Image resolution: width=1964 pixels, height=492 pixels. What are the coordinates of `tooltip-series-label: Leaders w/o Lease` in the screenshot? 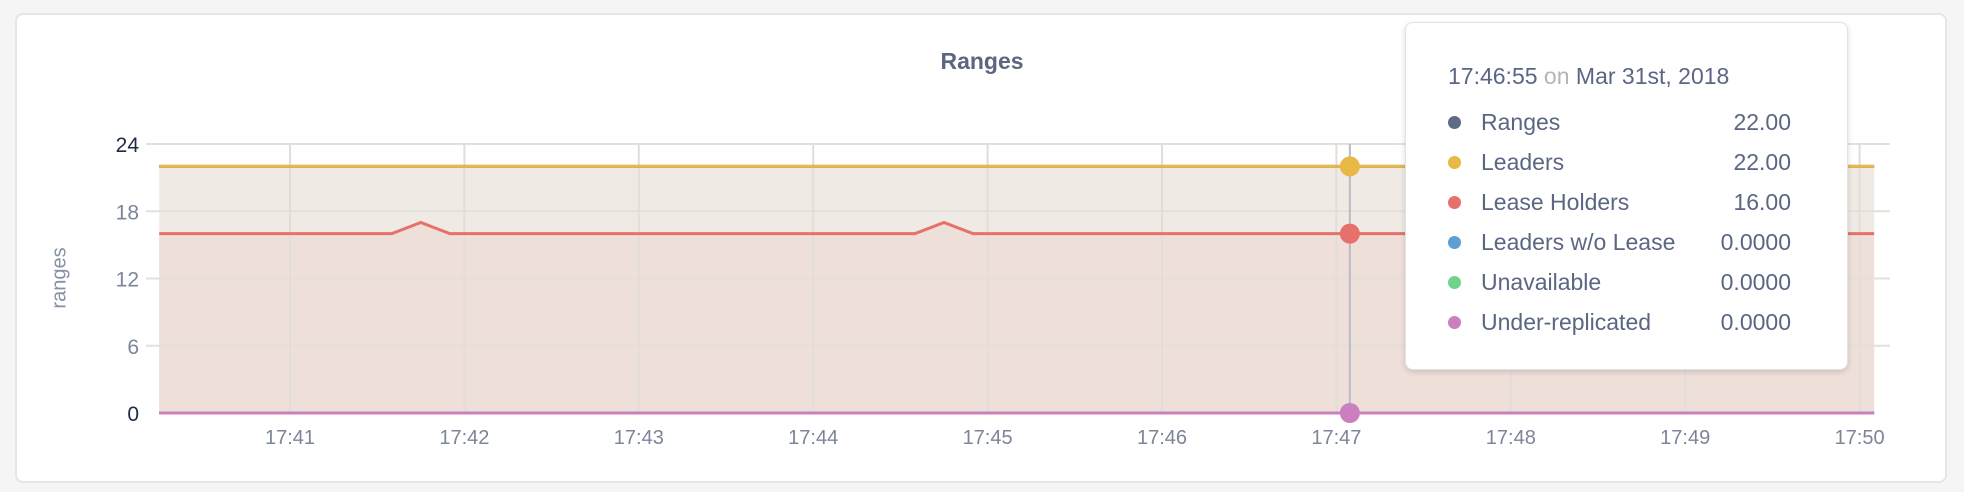 It's located at (1578, 241).